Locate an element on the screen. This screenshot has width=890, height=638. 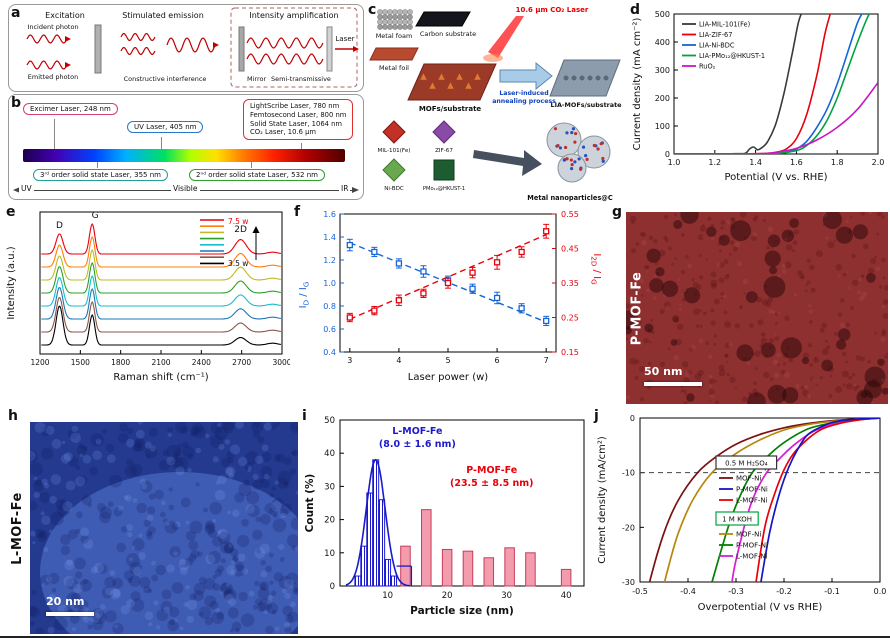
svg-text: MOFs/substrate is located at coordinates (450, 109).